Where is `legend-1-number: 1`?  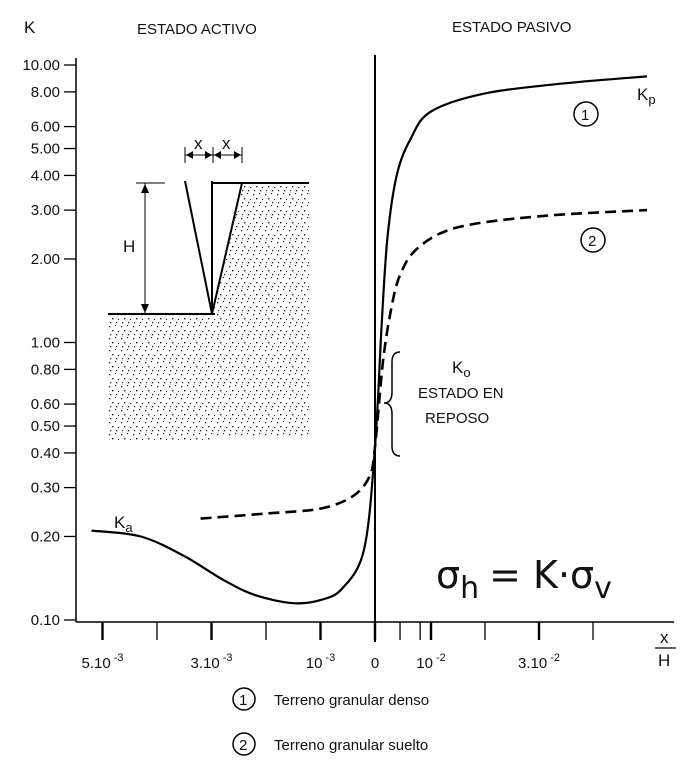 legend-1-number: 1 is located at coordinates (243, 700).